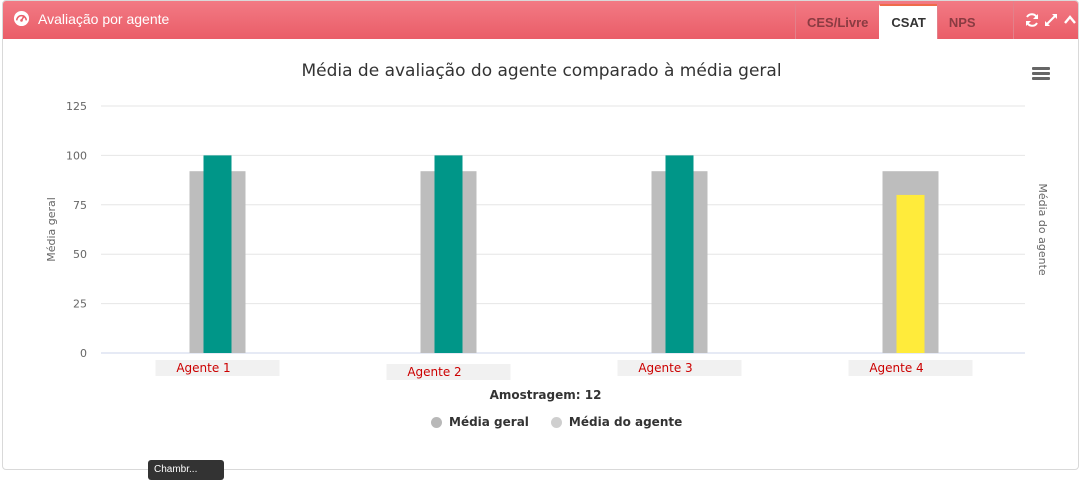 This screenshot has width=1079, height=480. What do you see at coordinates (1042, 229) in the screenshot?
I see `y2-axis-title: Média do agente` at bounding box center [1042, 229].